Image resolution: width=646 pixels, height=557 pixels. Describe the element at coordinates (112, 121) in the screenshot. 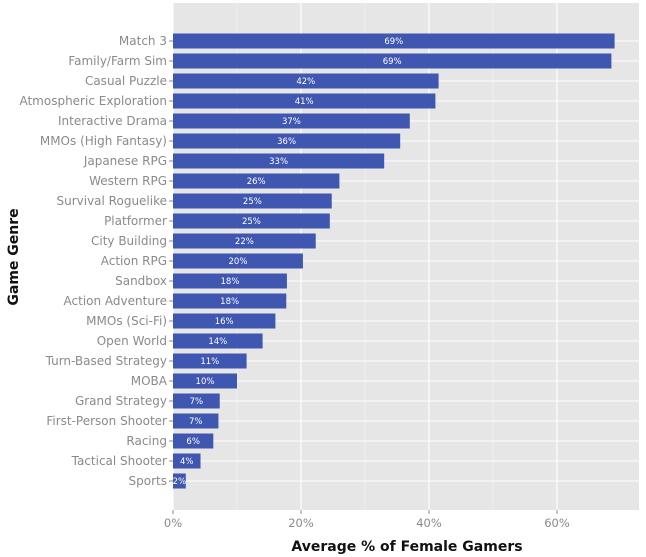

I see `category-label: Interactive Drama` at that location.